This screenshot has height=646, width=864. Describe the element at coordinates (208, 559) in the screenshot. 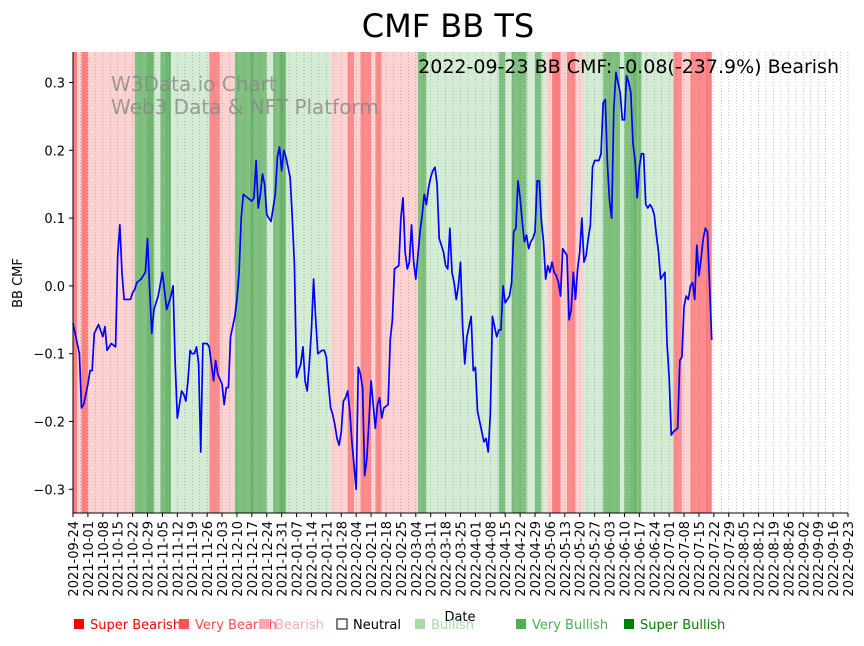

I see `x-tick-label: 2021-11-26` at that location.